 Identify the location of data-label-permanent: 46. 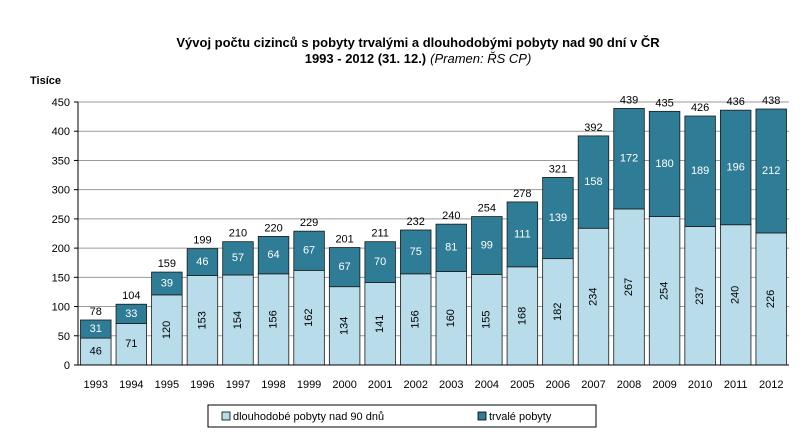
(202, 262).